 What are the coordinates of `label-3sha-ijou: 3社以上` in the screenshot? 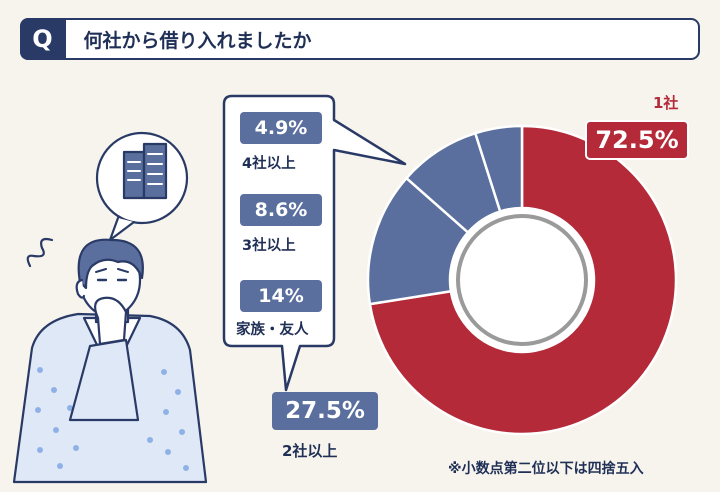 It's located at (269, 246).